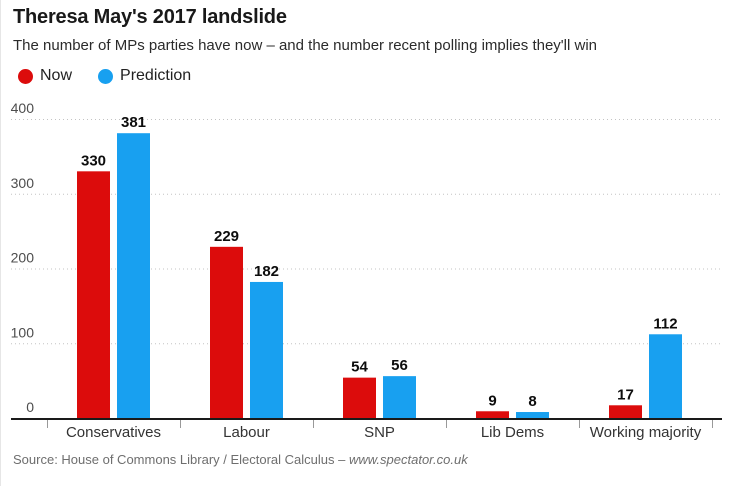 The image size is (730, 486). I want to click on legend: Now Prediction, so click(104, 76).